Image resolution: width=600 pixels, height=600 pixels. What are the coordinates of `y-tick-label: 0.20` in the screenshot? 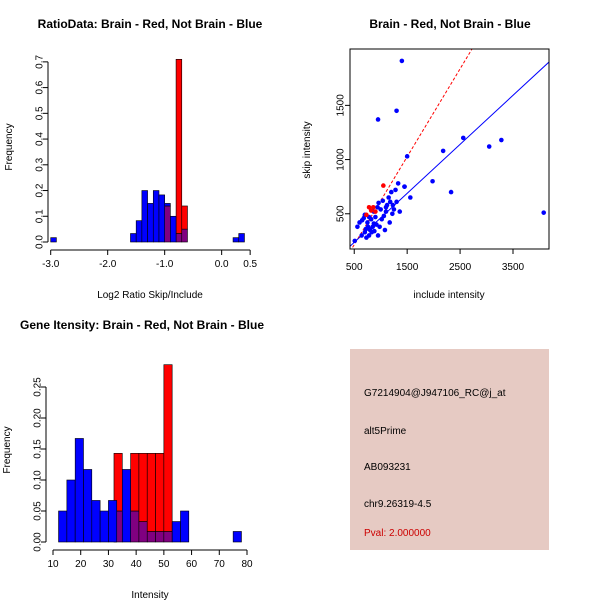 It's located at (38, 418).